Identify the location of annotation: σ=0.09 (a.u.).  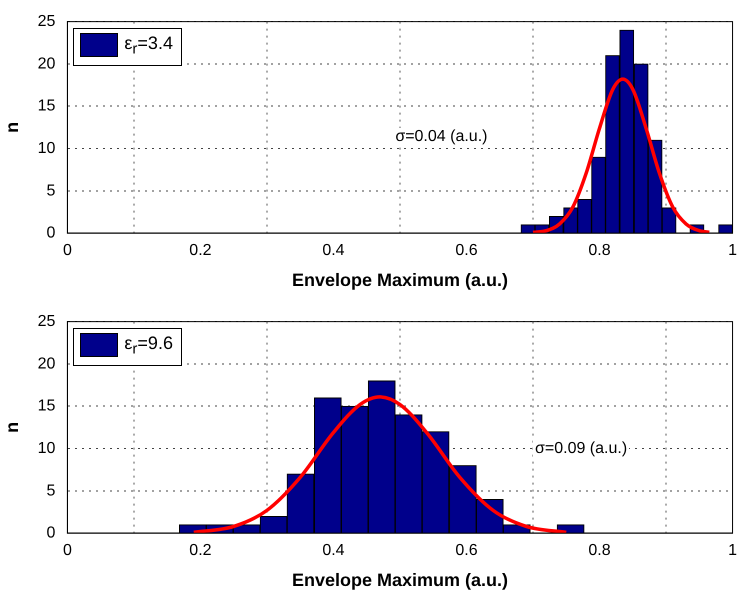
(581, 449).